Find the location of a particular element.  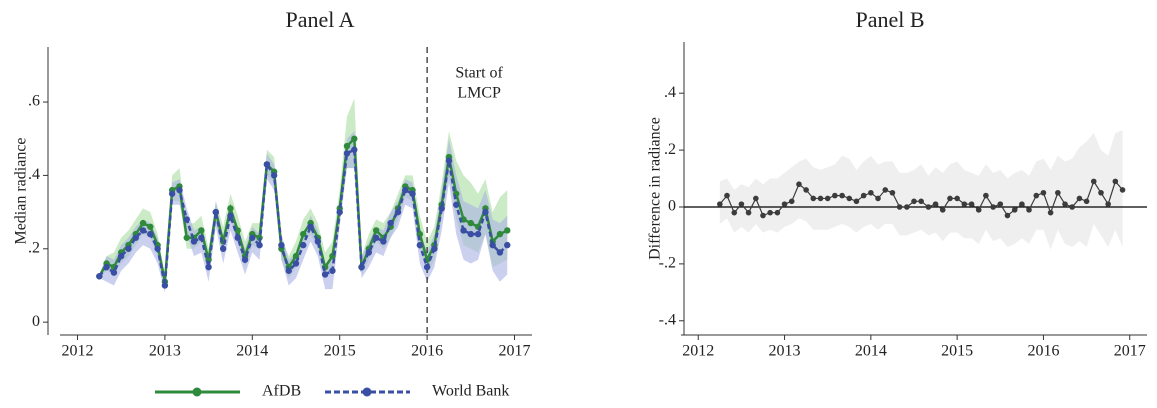

x-tick-label: 2017 is located at coordinates (1130, 351).